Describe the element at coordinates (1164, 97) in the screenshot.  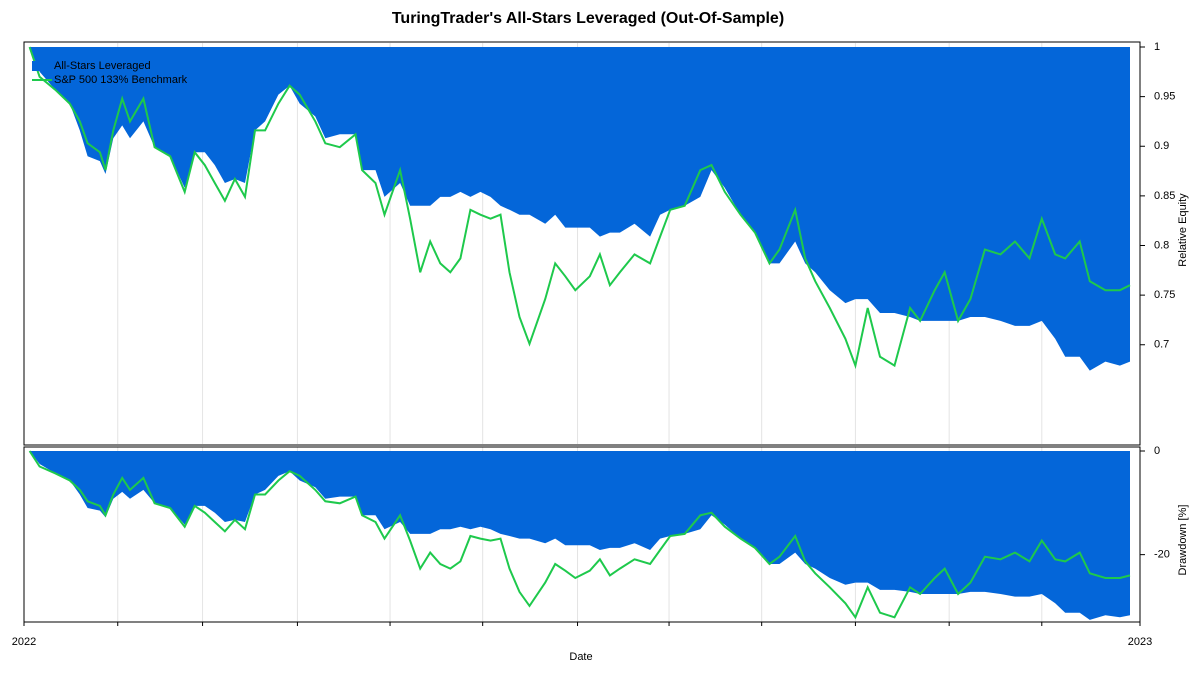
I see `y-tick-label: 0.95` at that location.